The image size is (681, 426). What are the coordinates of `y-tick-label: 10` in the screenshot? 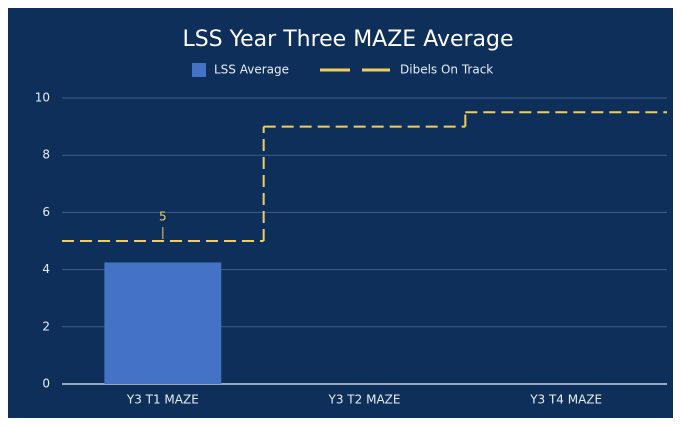 It's located at (42, 98).